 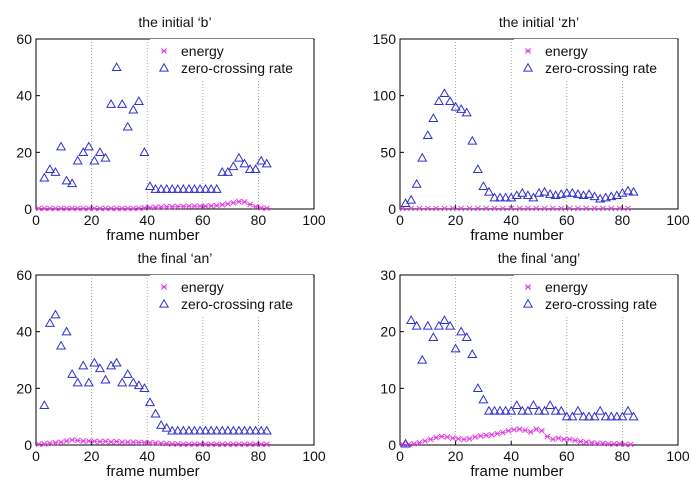 What do you see at coordinates (623, 456) in the screenshot?
I see `x-tick-label: 80` at bounding box center [623, 456].